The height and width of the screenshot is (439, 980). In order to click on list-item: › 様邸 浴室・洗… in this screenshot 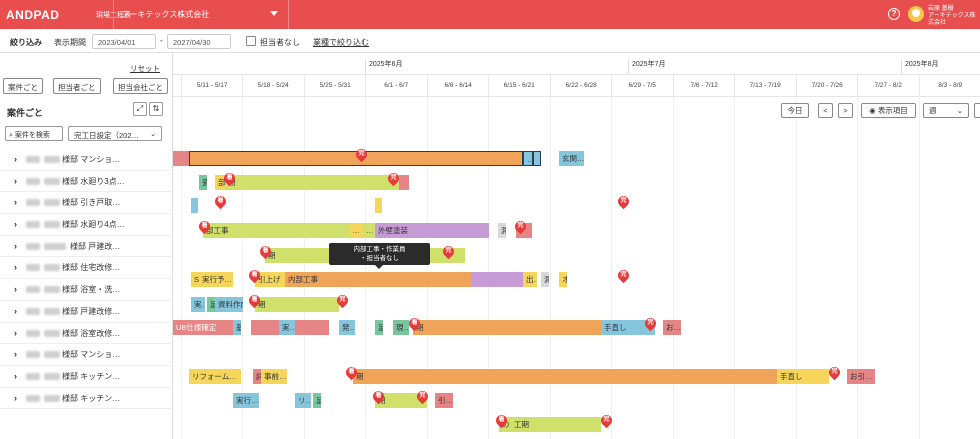, I will do `click(86, 290)`.